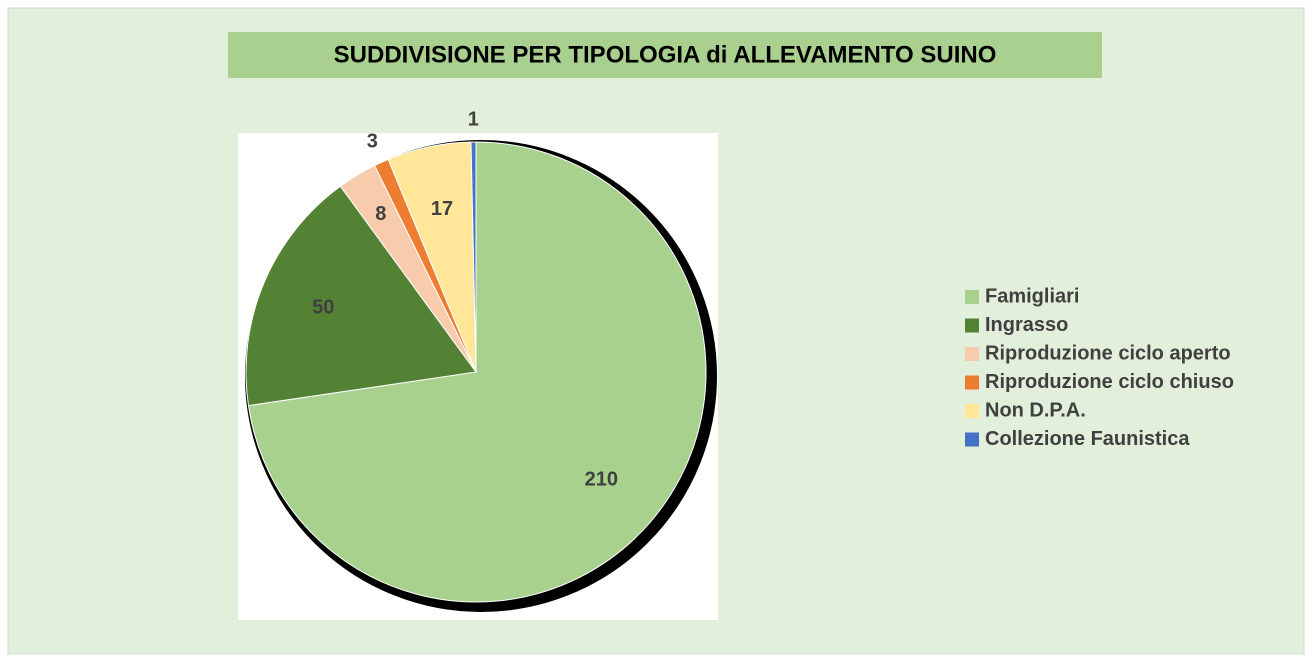  I want to click on legend-label: Ingrasso, so click(1026, 325).